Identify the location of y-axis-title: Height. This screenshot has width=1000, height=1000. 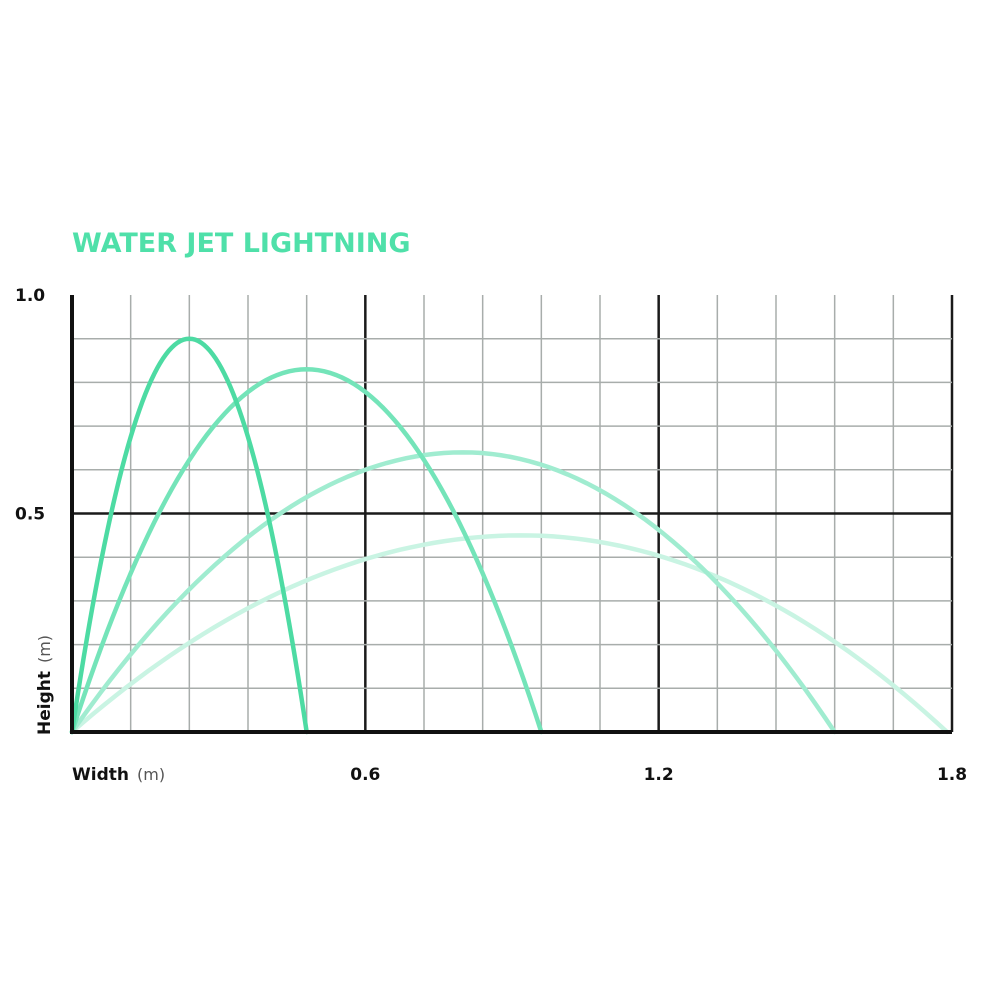
(45, 703).